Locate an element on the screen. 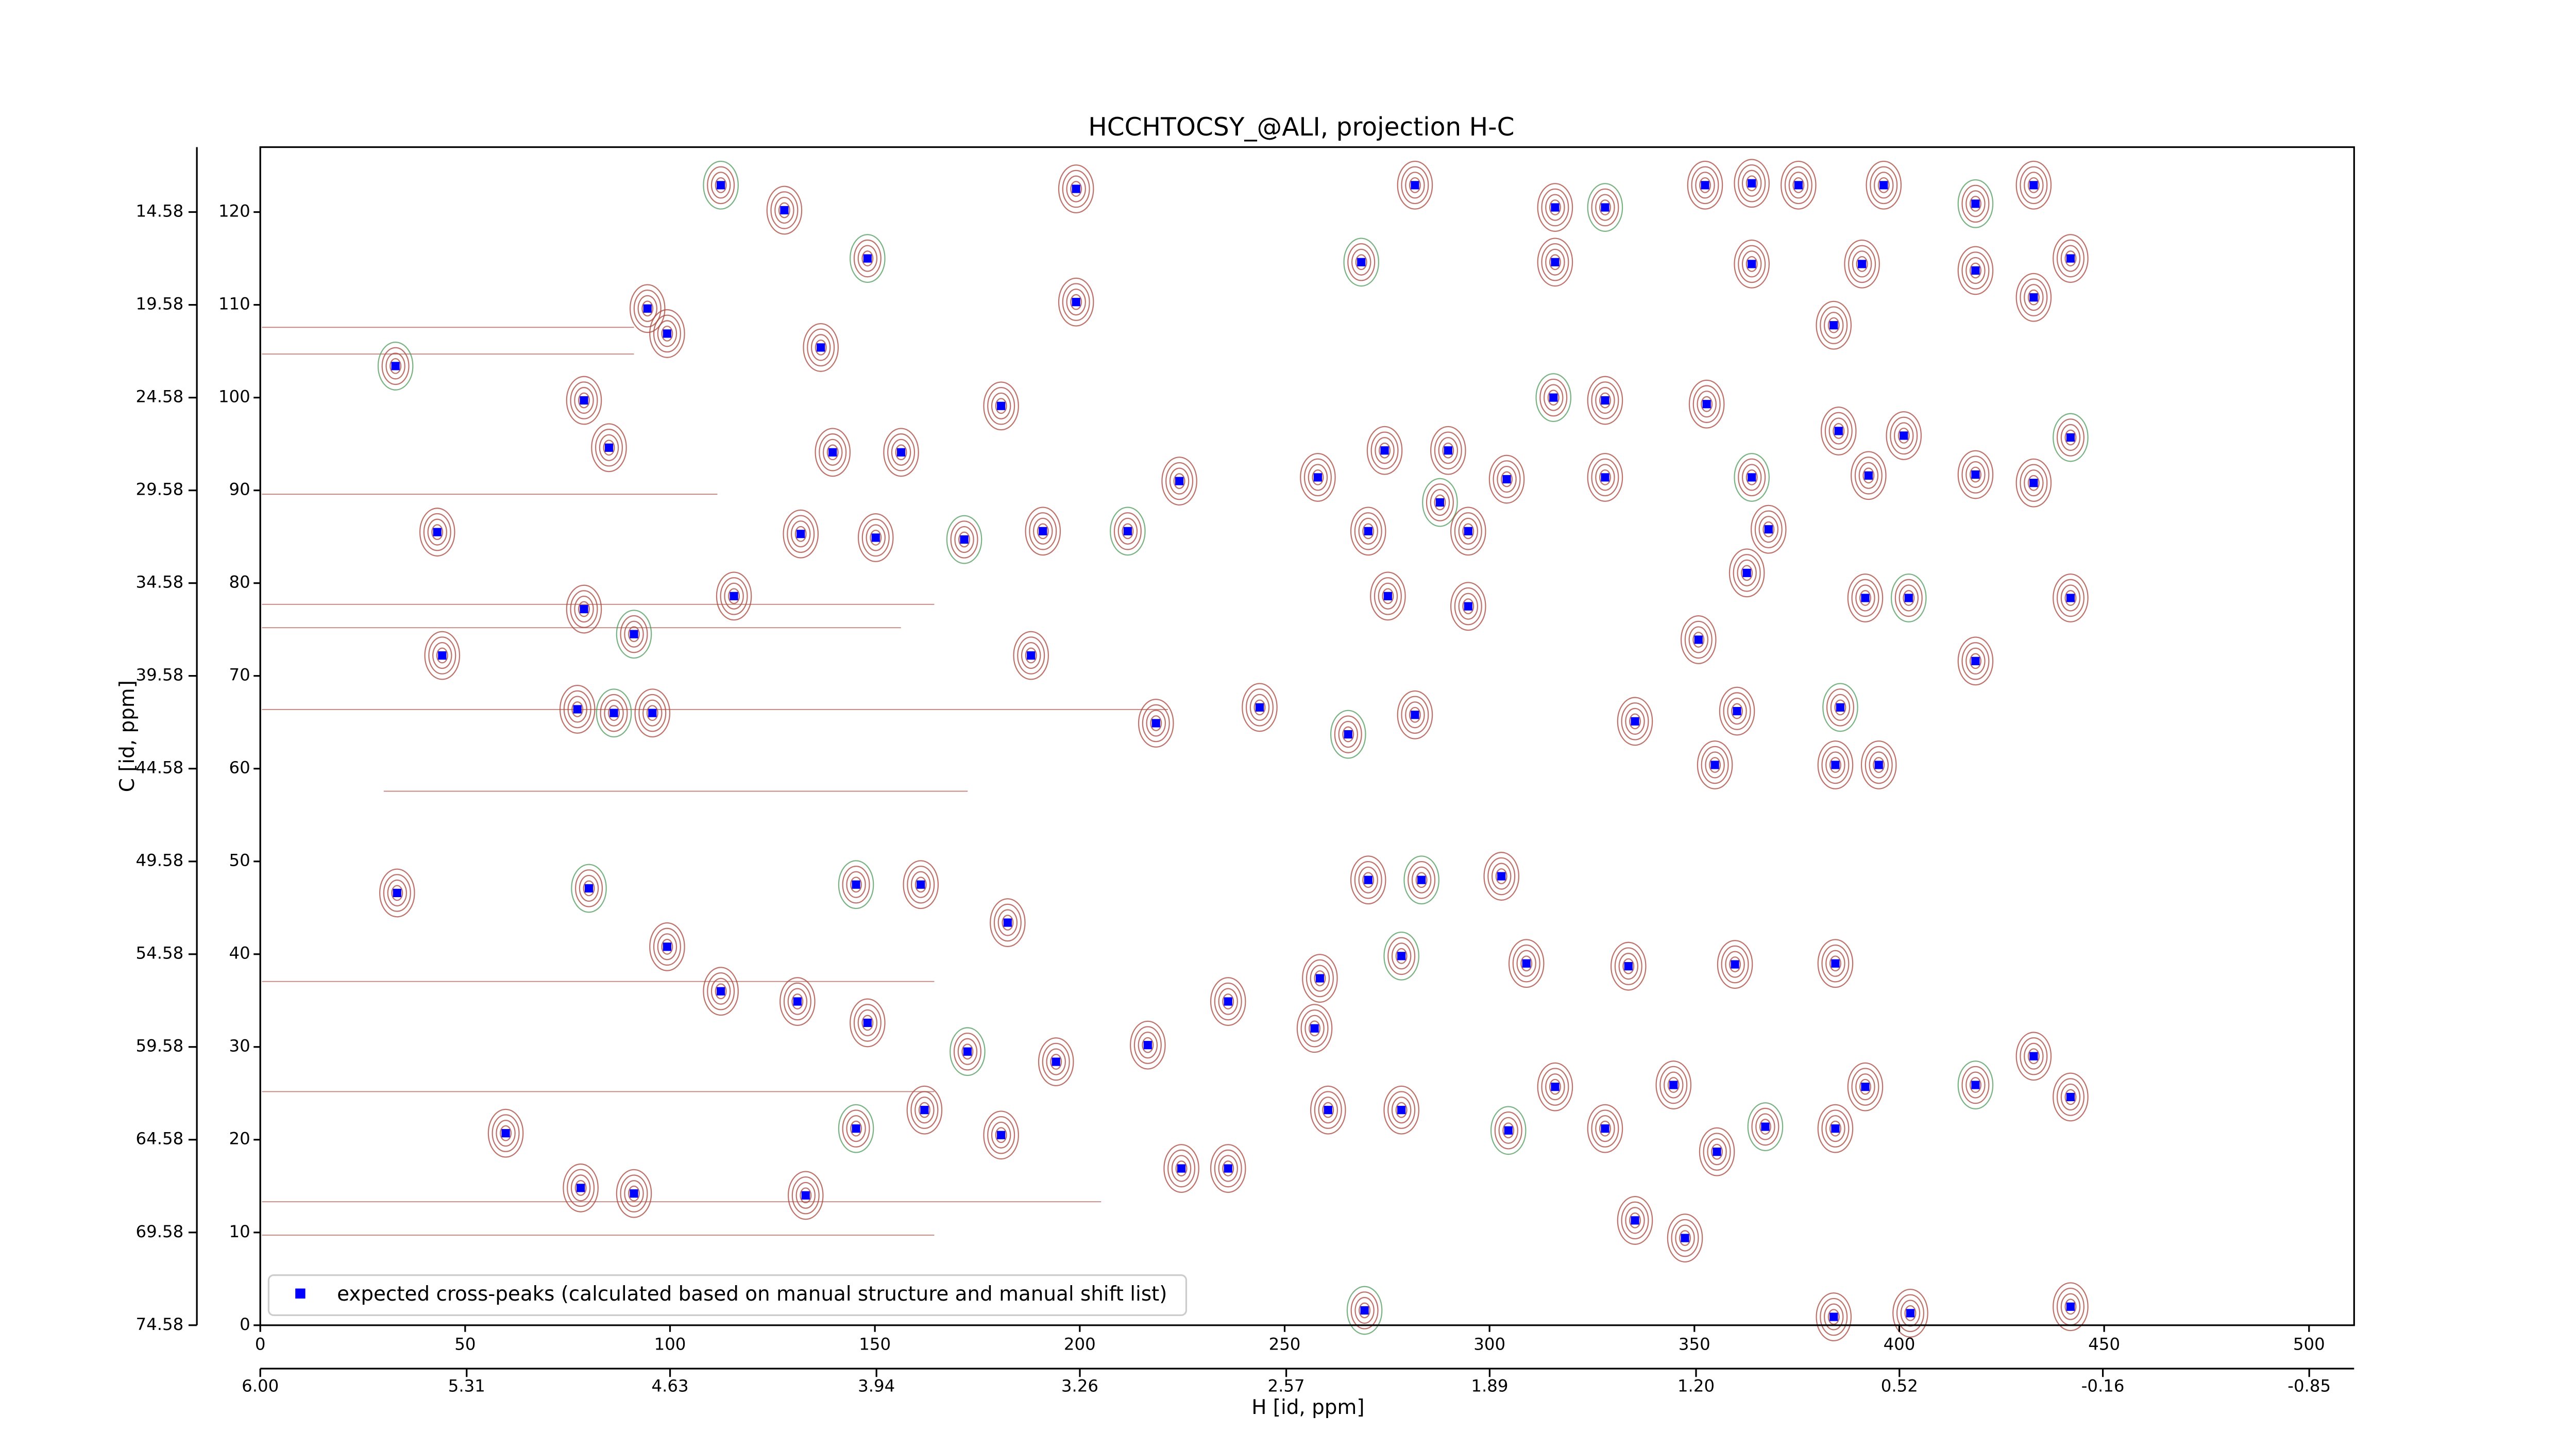 Image resolution: width=2576 pixels, height=1449 pixels. y-tick-label: 0 is located at coordinates (245, 1324).